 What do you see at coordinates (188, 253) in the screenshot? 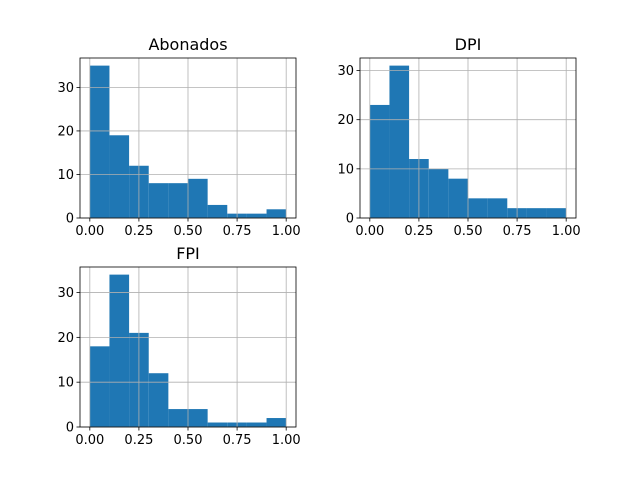
I see `chart-title: FPI` at bounding box center [188, 253].